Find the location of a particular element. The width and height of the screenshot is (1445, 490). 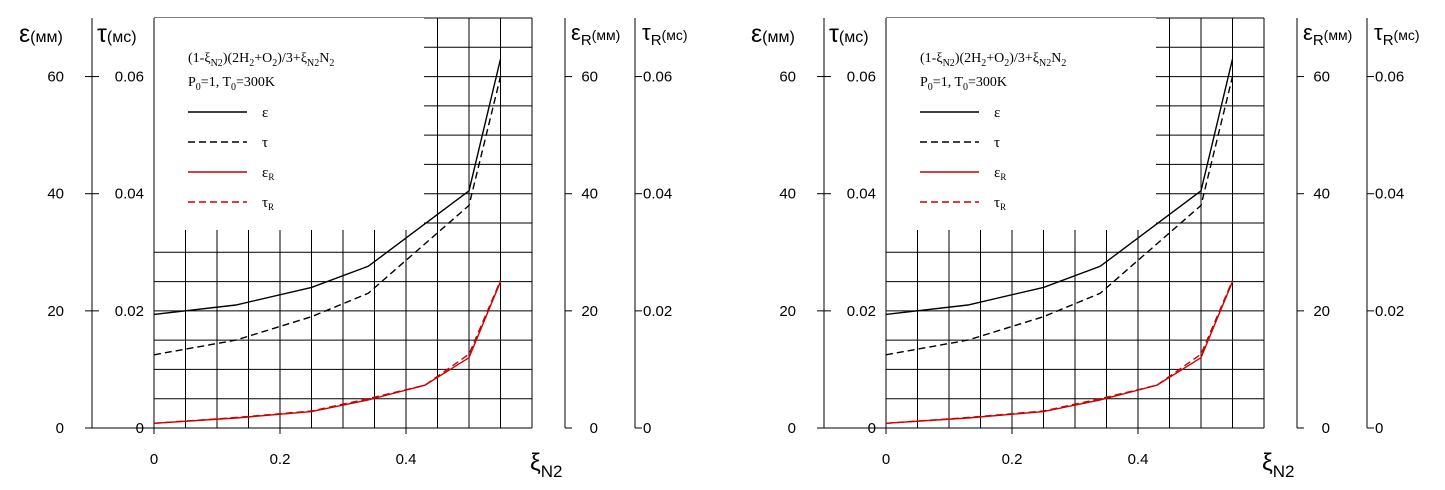

text-part: N is located at coordinates (324, 58).